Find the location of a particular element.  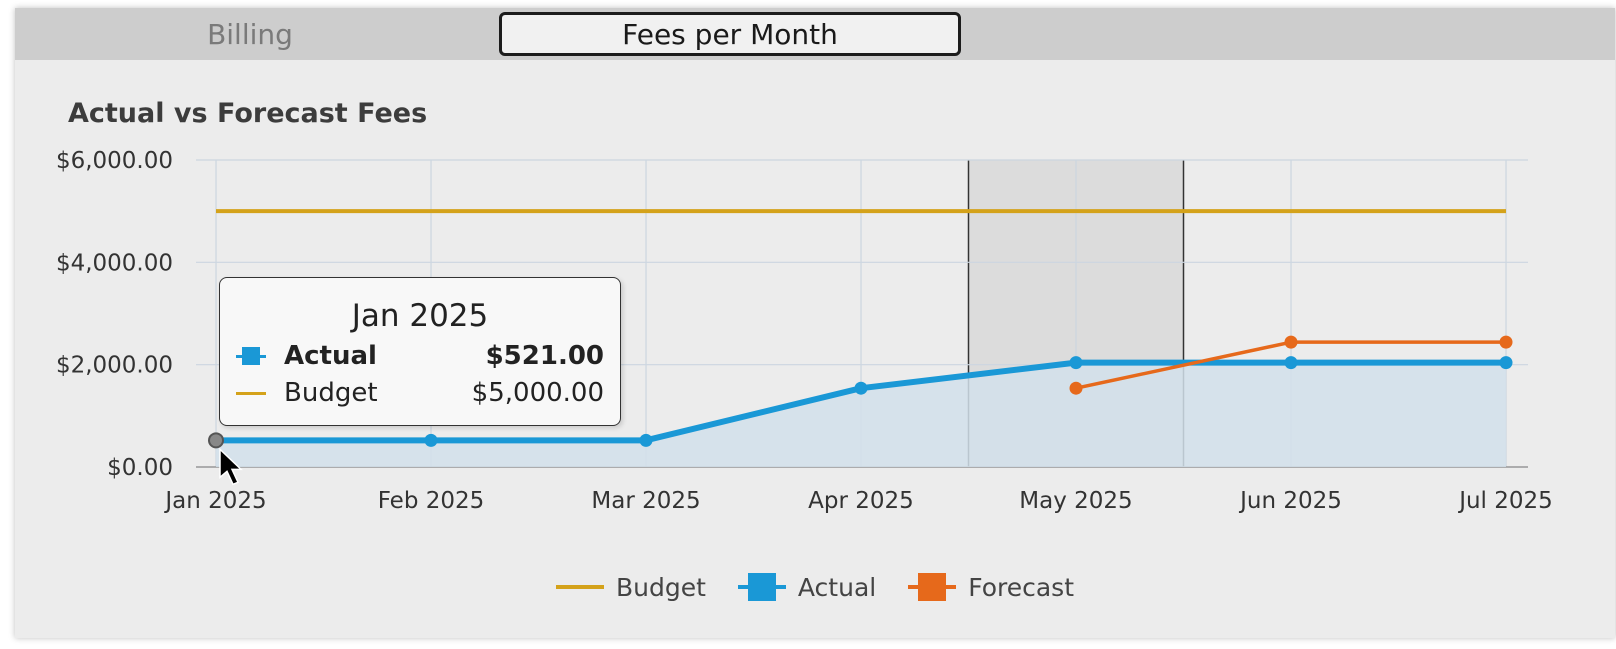

x-tick-label: Jan 2025 is located at coordinates (214, 501).